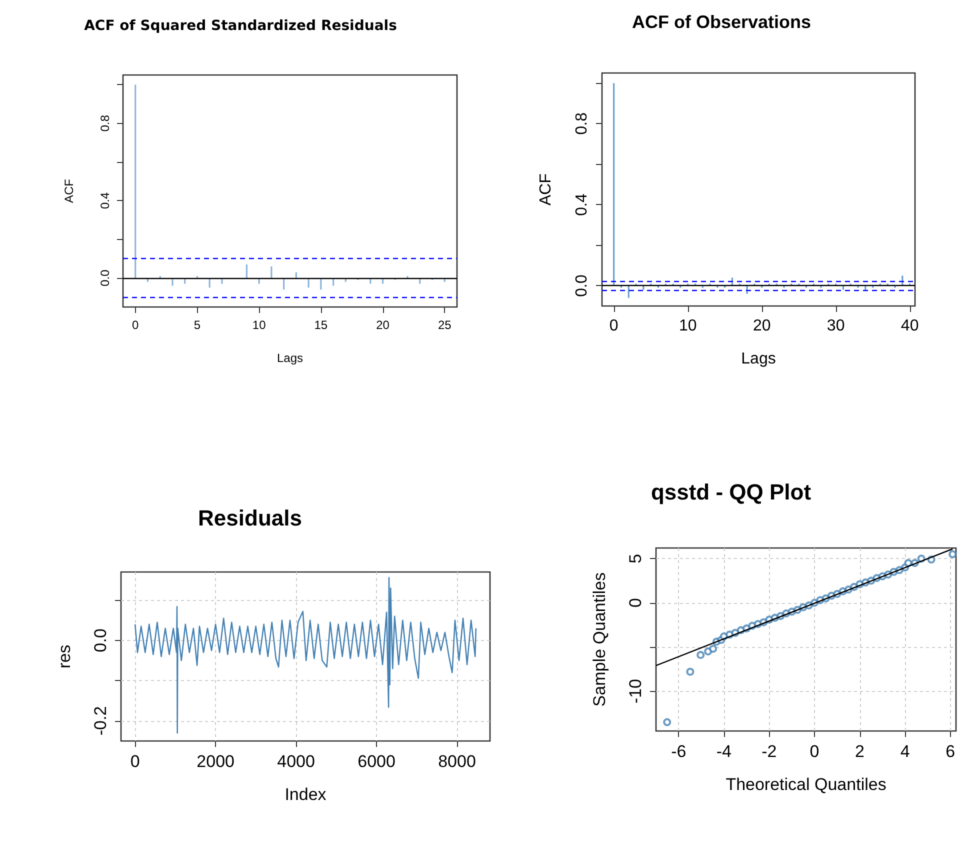  What do you see at coordinates (64, 656) in the screenshot?
I see `y-axis-title: res` at bounding box center [64, 656].